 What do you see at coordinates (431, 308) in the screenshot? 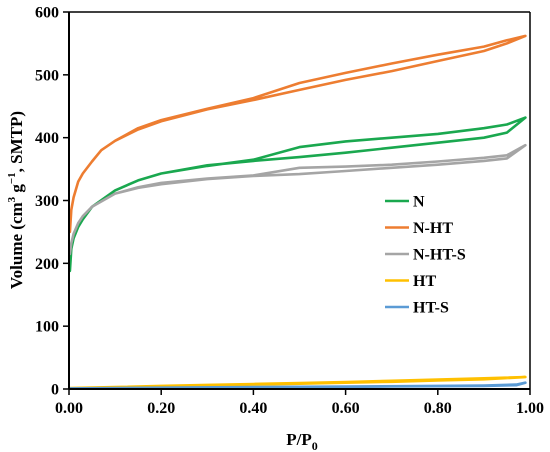
I see `legend-label-ht-s: HT-S` at bounding box center [431, 308].